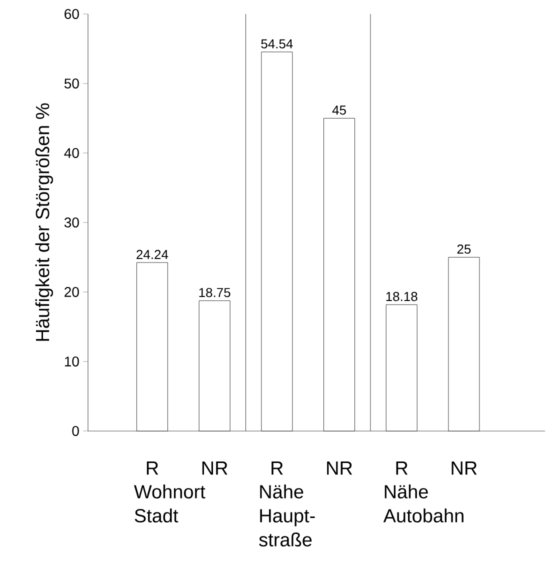 Image resolution: width=546 pixels, height=586 pixels. What do you see at coordinates (152, 254) in the screenshot?
I see `data-label: 24.24` at bounding box center [152, 254].